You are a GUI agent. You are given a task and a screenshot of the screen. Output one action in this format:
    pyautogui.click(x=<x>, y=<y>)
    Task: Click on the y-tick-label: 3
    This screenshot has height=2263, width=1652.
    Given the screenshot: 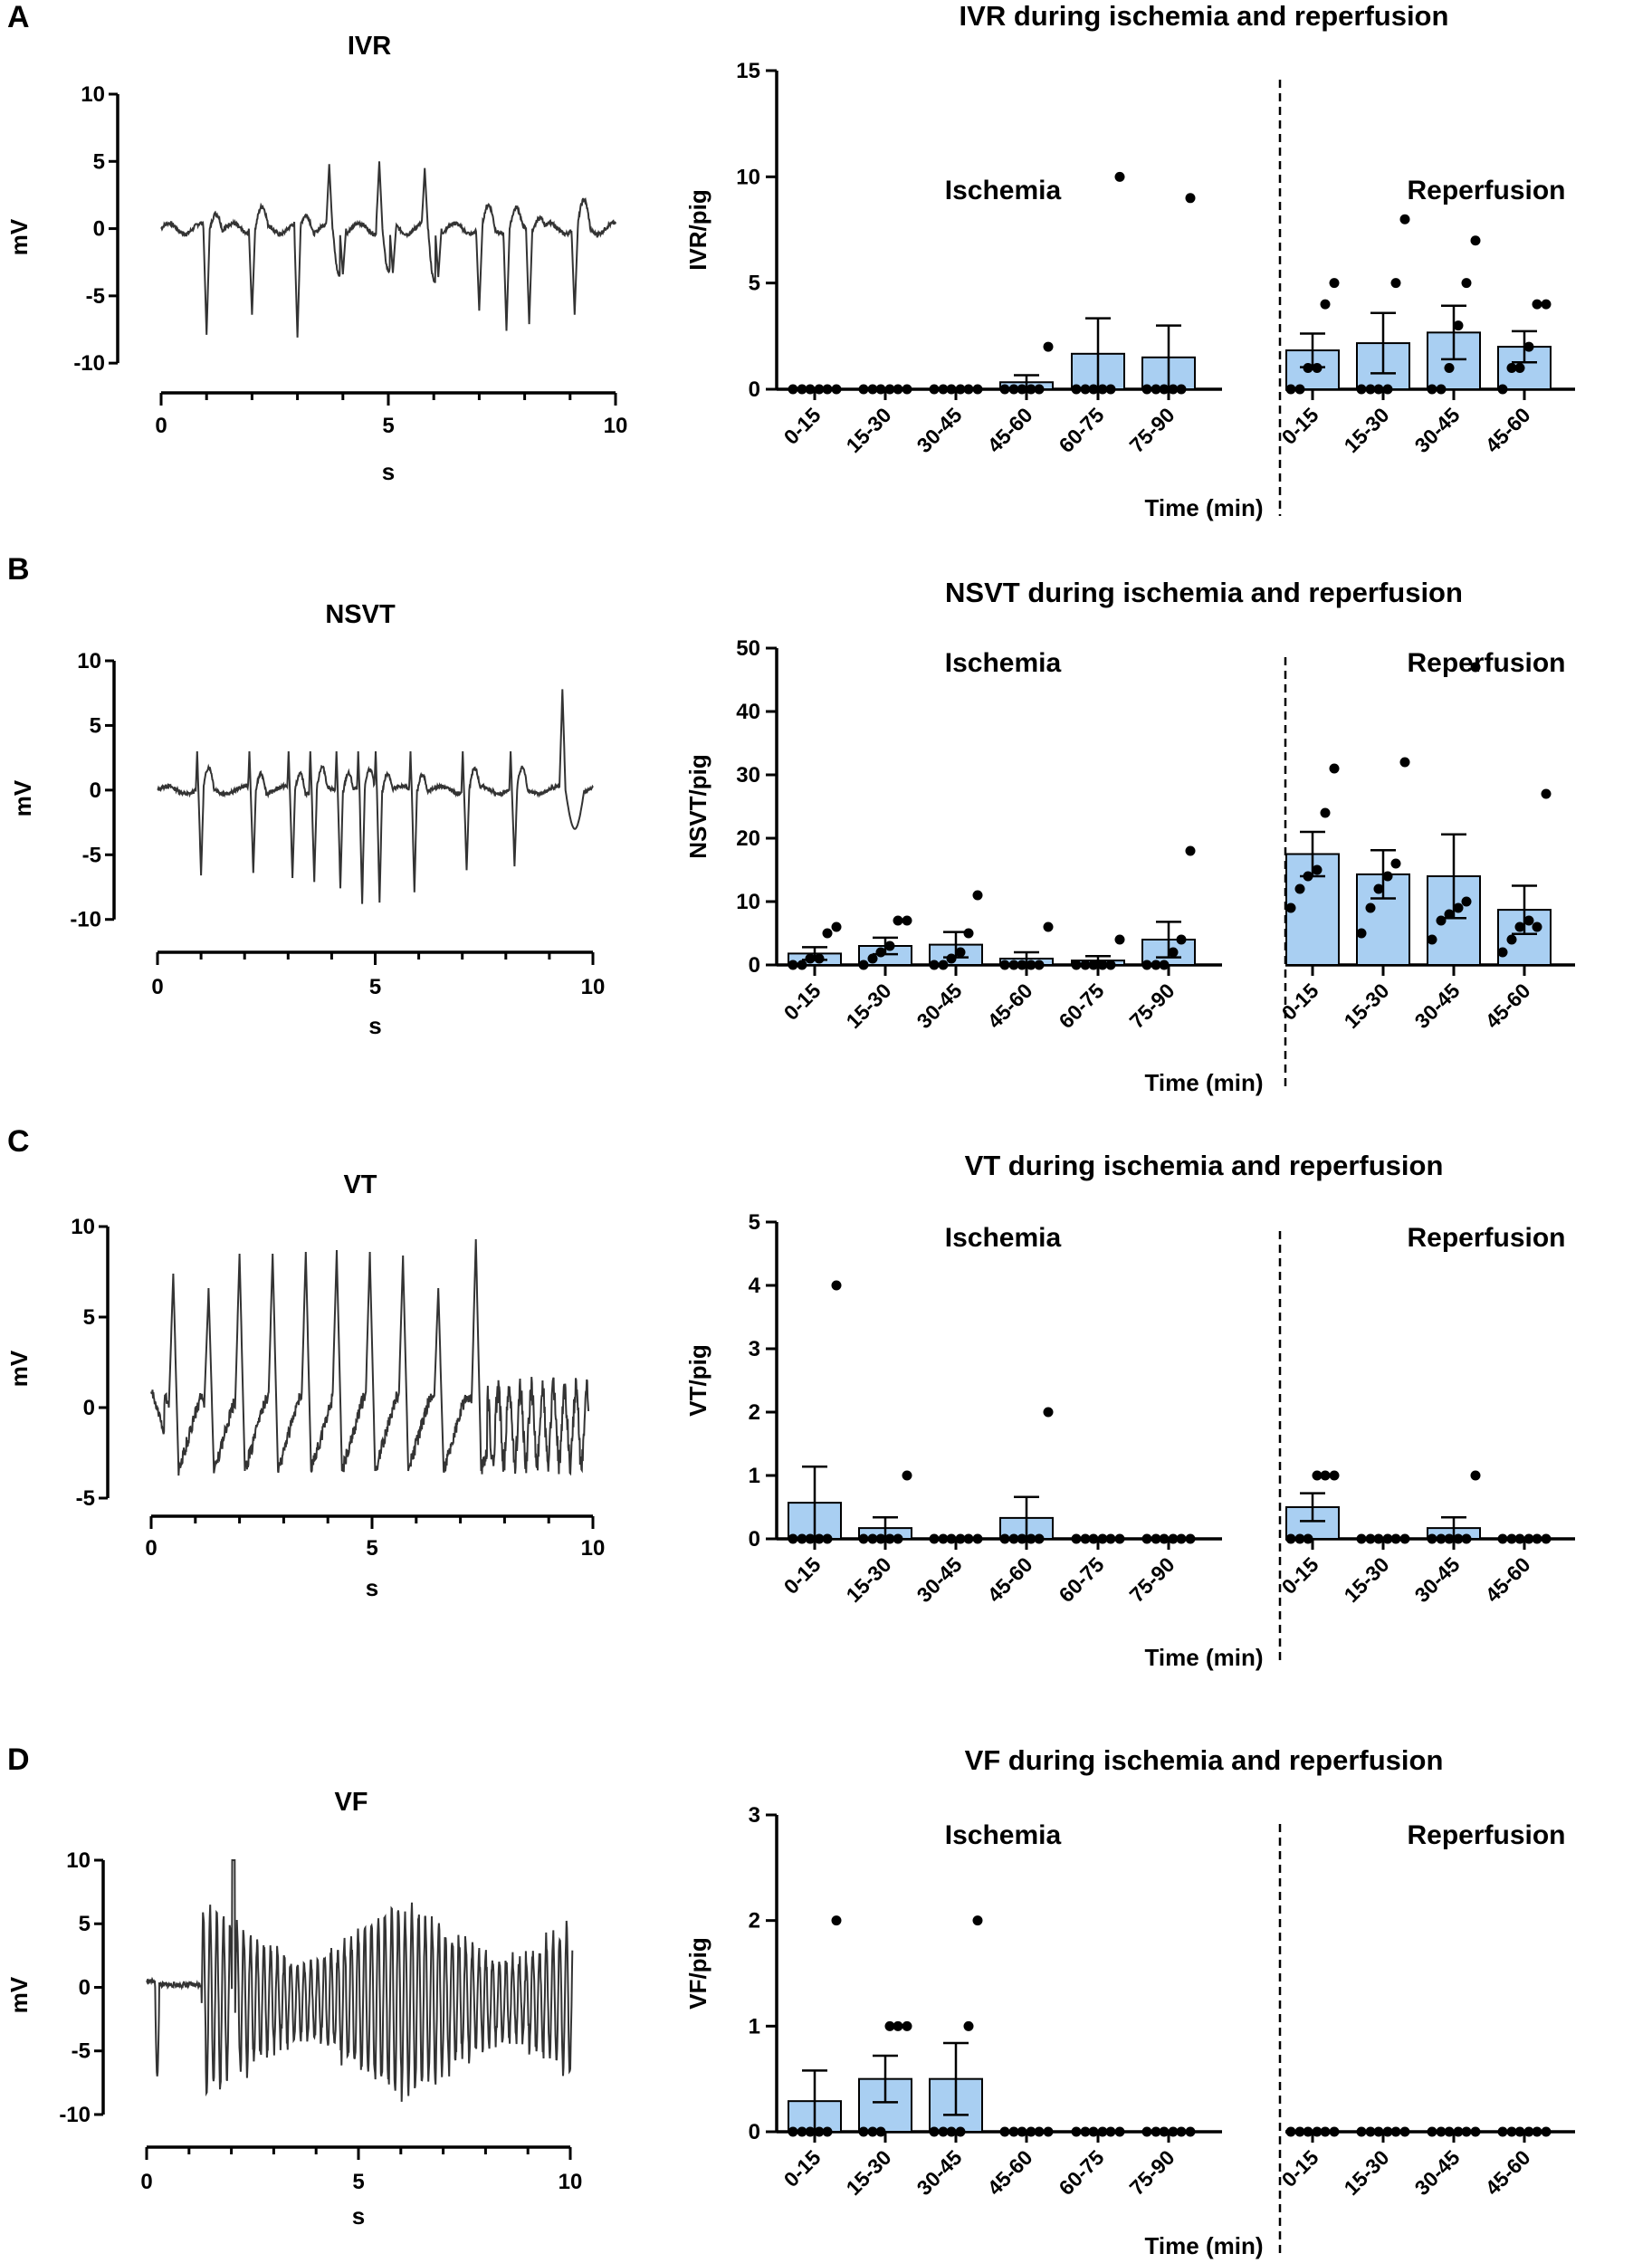 What is the action you would take?
    pyautogui.click(x=754, y=1349)
    